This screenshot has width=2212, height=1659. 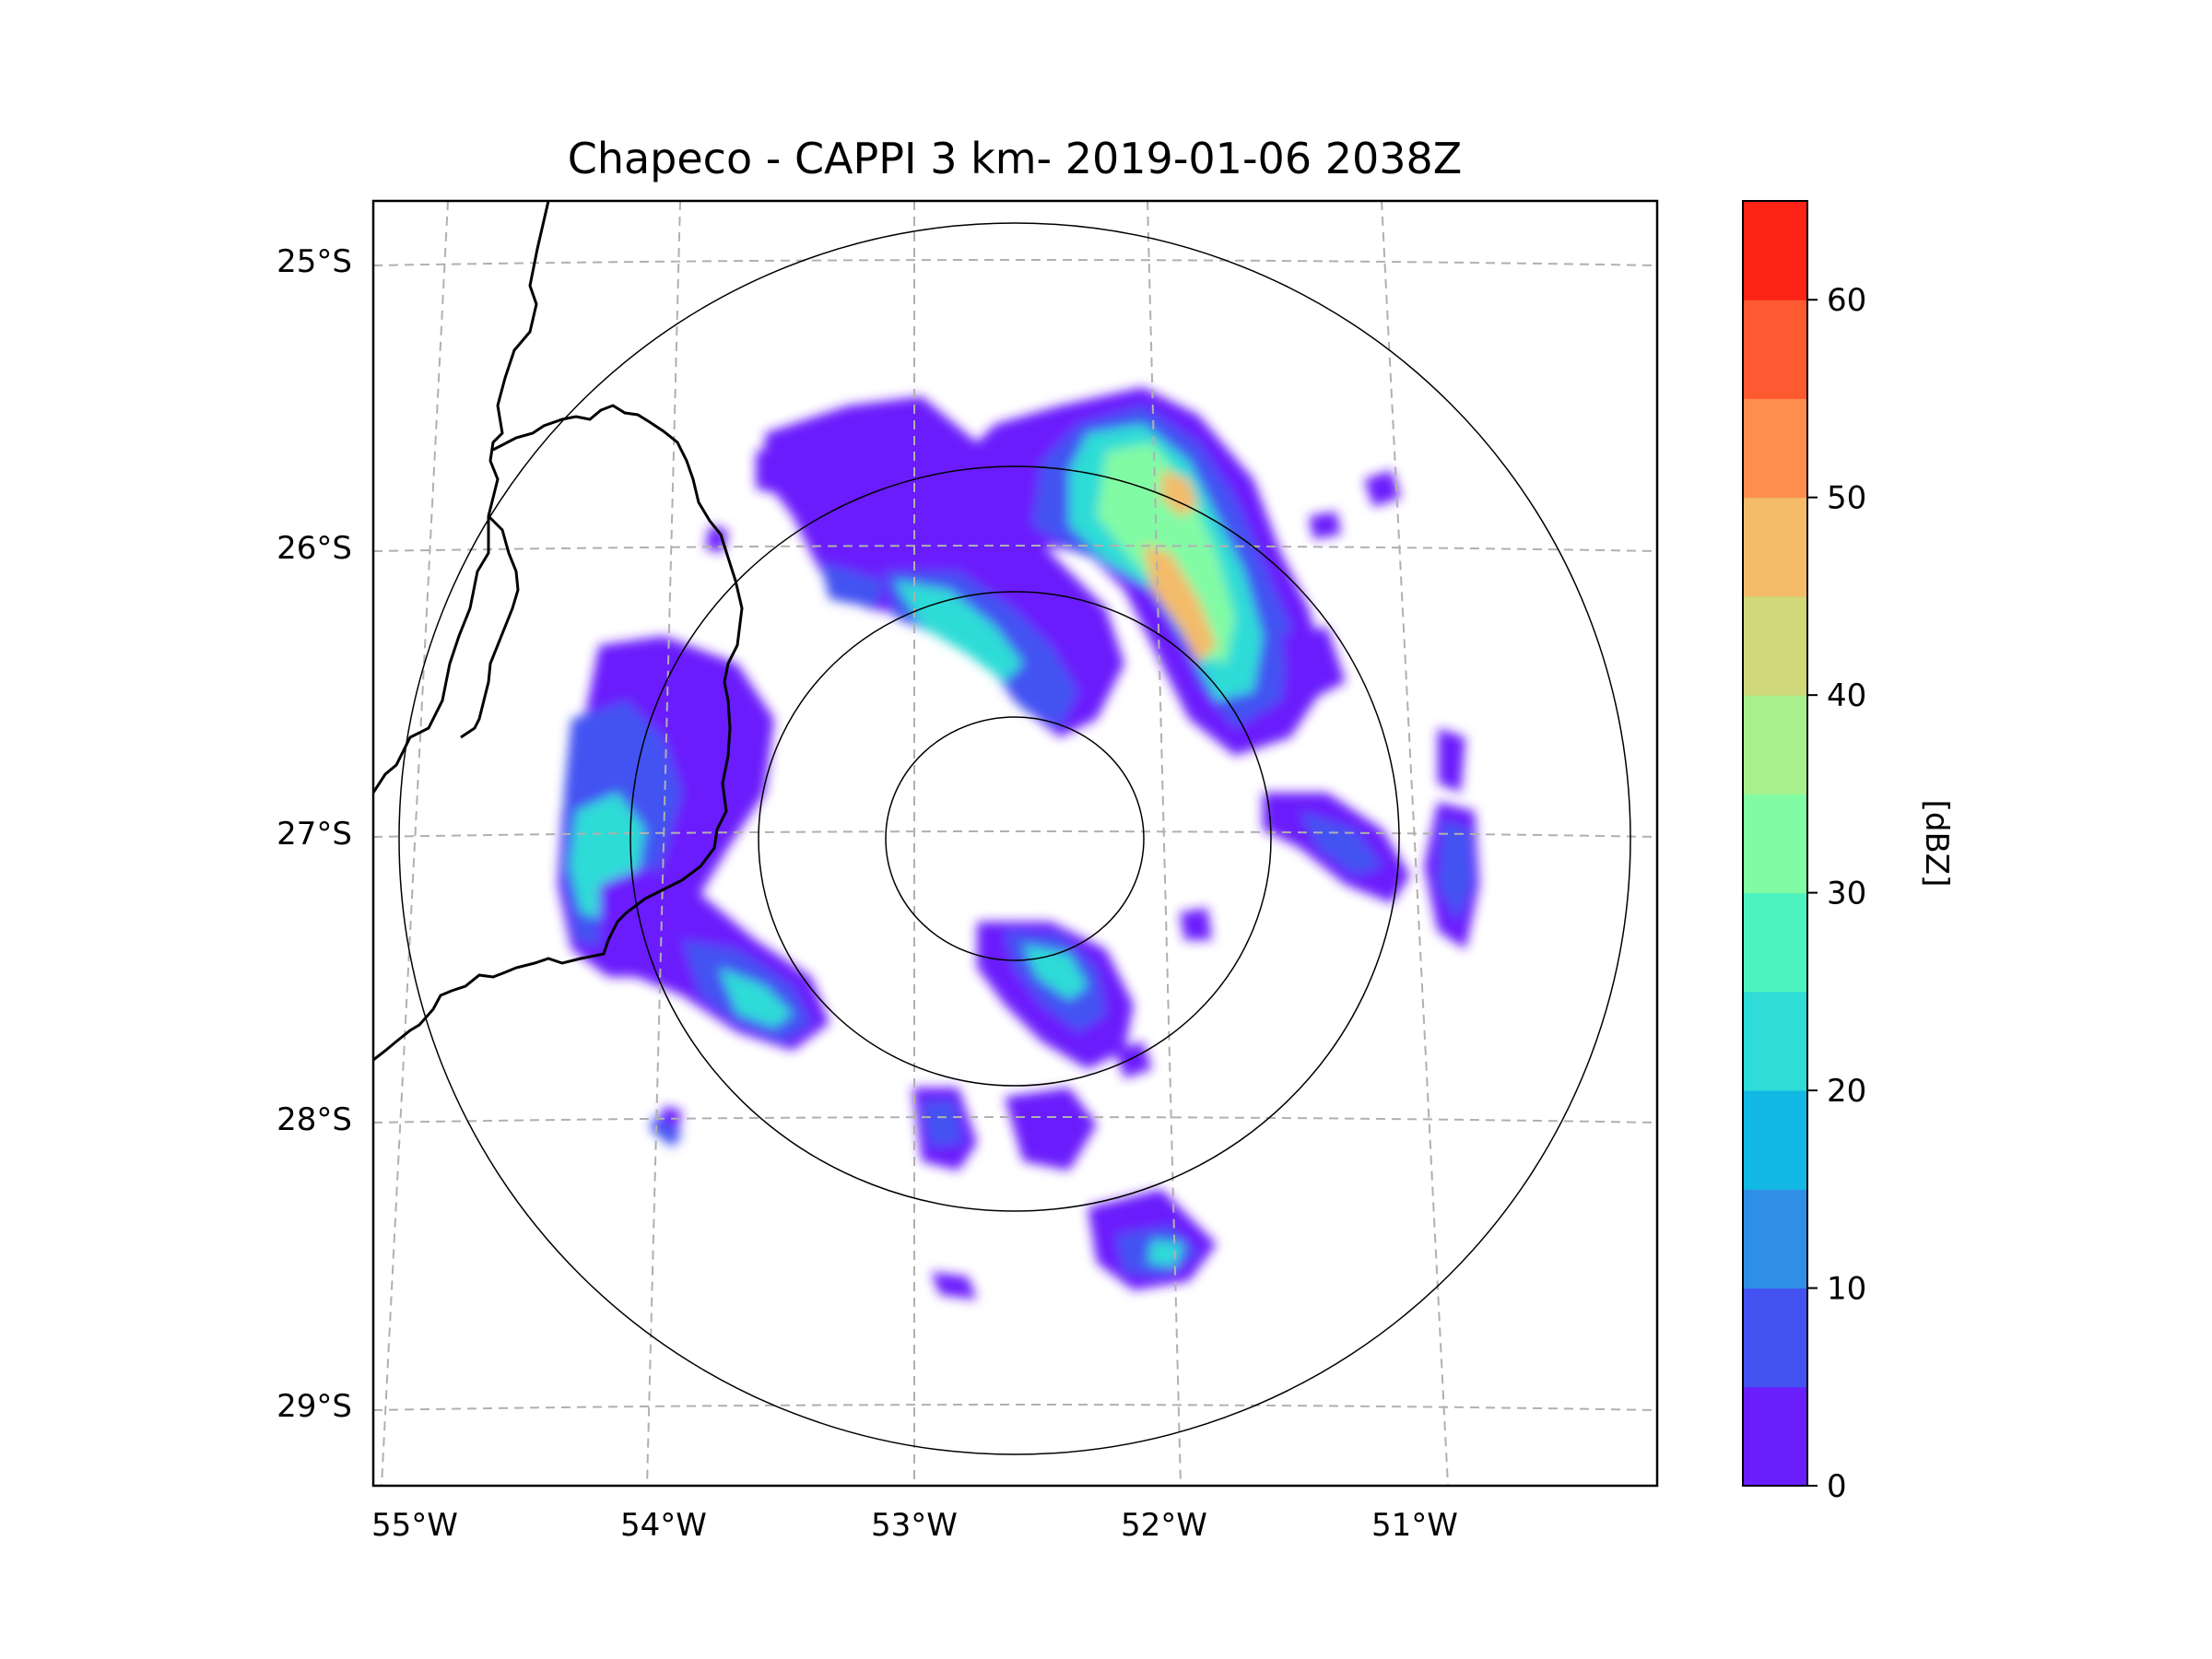 What do you see at coordinates (1936, 844) in the screenshot?
I see `colorbar-label: [dBZ]` at bounding box center [1936, 844].